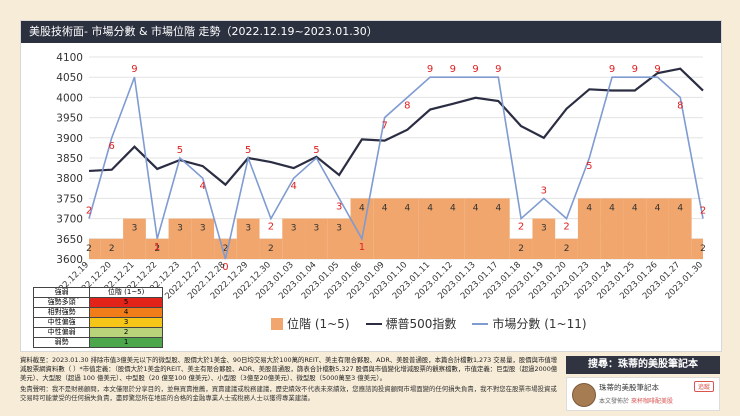 The width and height of the screenshot is (740, 416). I want to click on score-value-label: 2, so click(271, 227).